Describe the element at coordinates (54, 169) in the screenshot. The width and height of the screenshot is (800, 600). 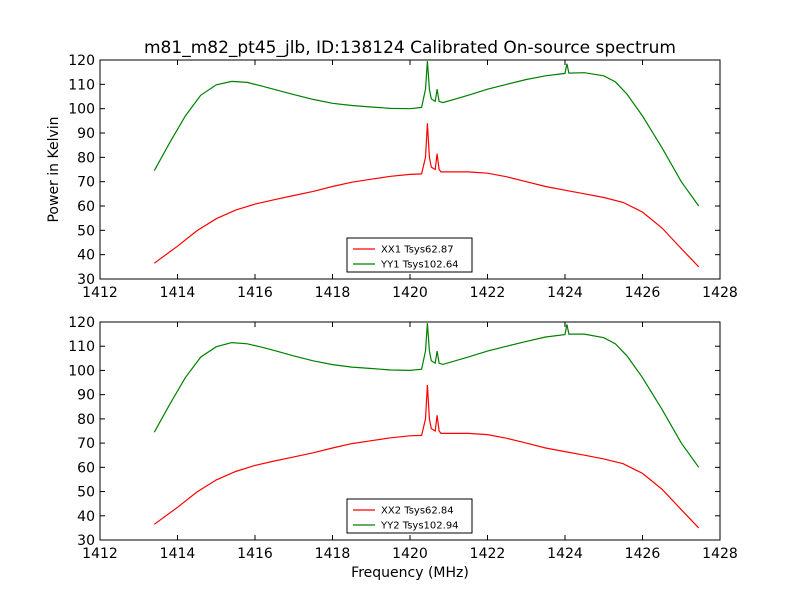
I see `y-axis-label: Power in Kelvin` at that location.